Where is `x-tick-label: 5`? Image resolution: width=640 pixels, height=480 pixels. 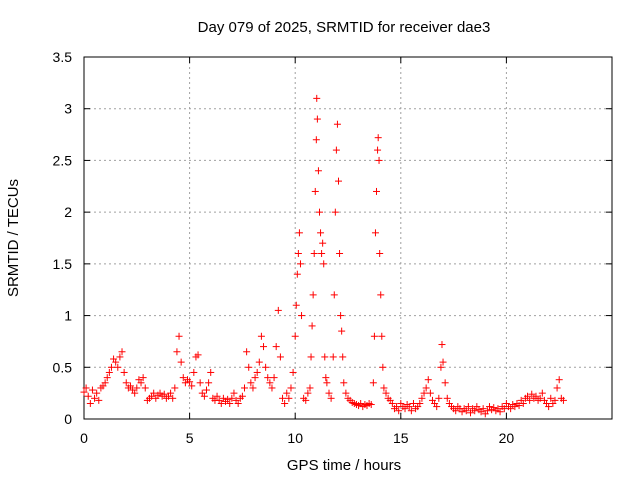 x-tick-label: 5 is located at coordinates (190, 438).